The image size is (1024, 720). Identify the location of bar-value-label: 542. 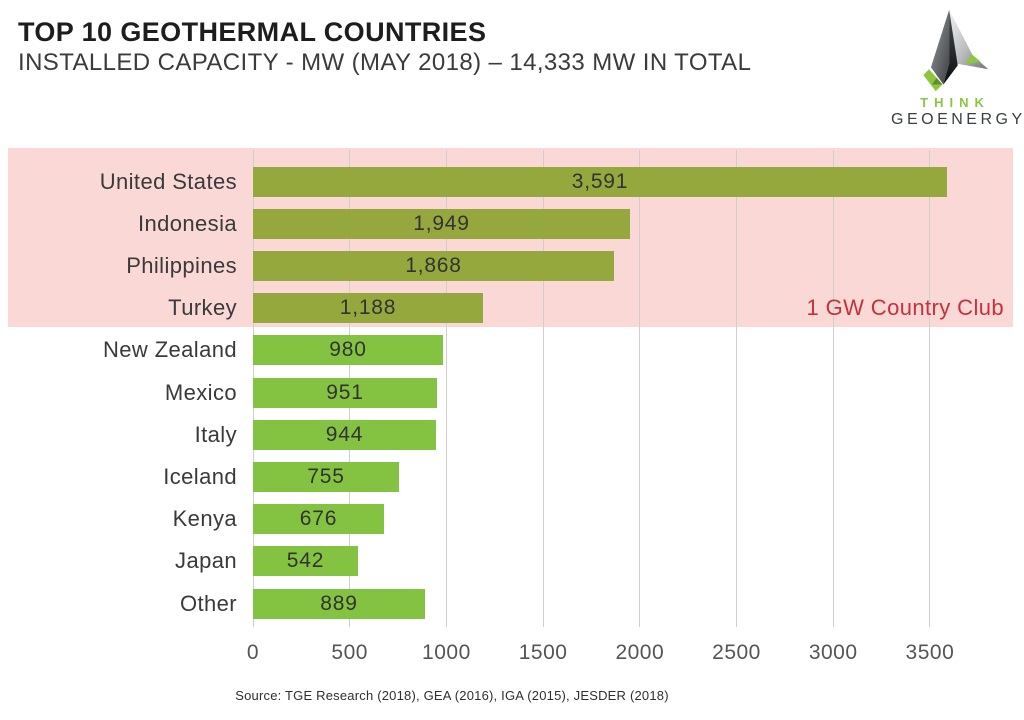
(305, 561).